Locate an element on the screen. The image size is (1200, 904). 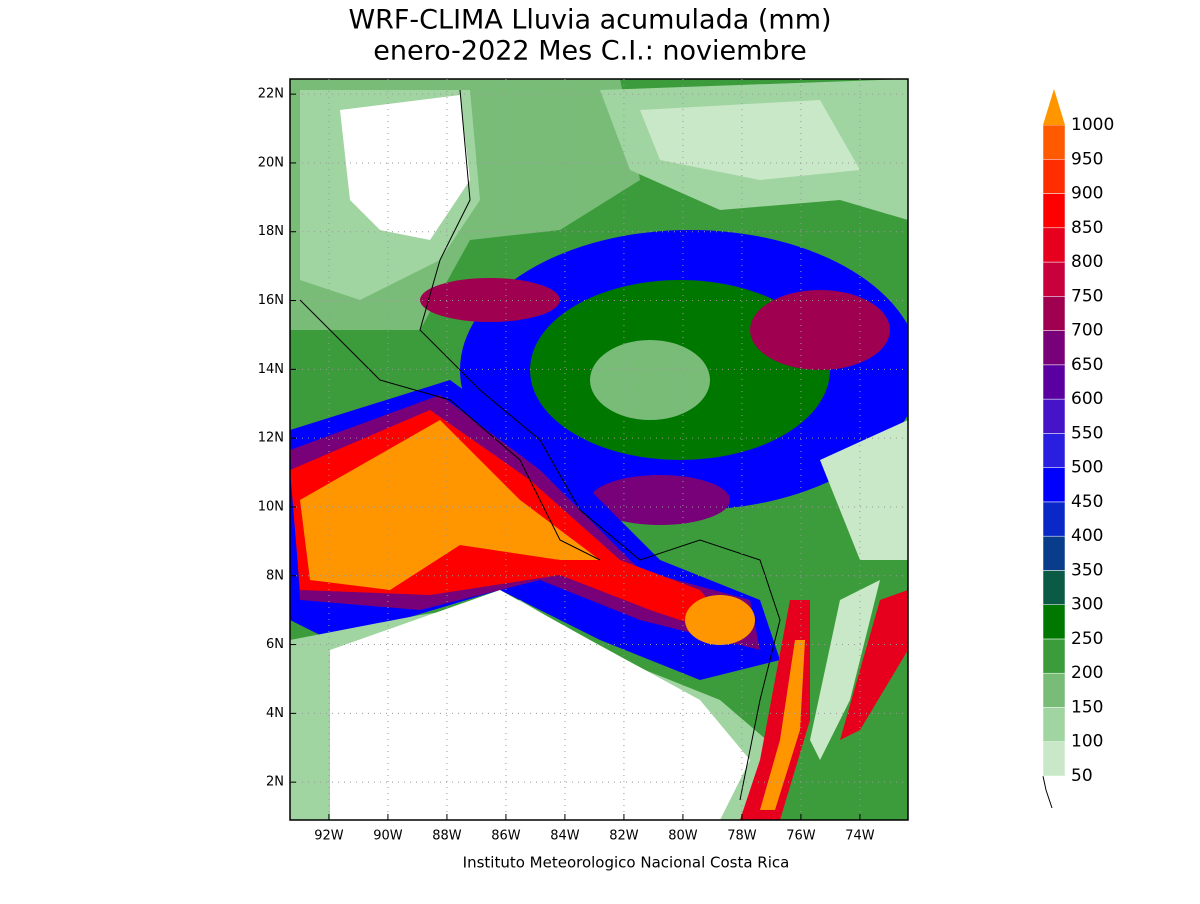
colorbar-label: 850 is located at coordinates (1087, 228).